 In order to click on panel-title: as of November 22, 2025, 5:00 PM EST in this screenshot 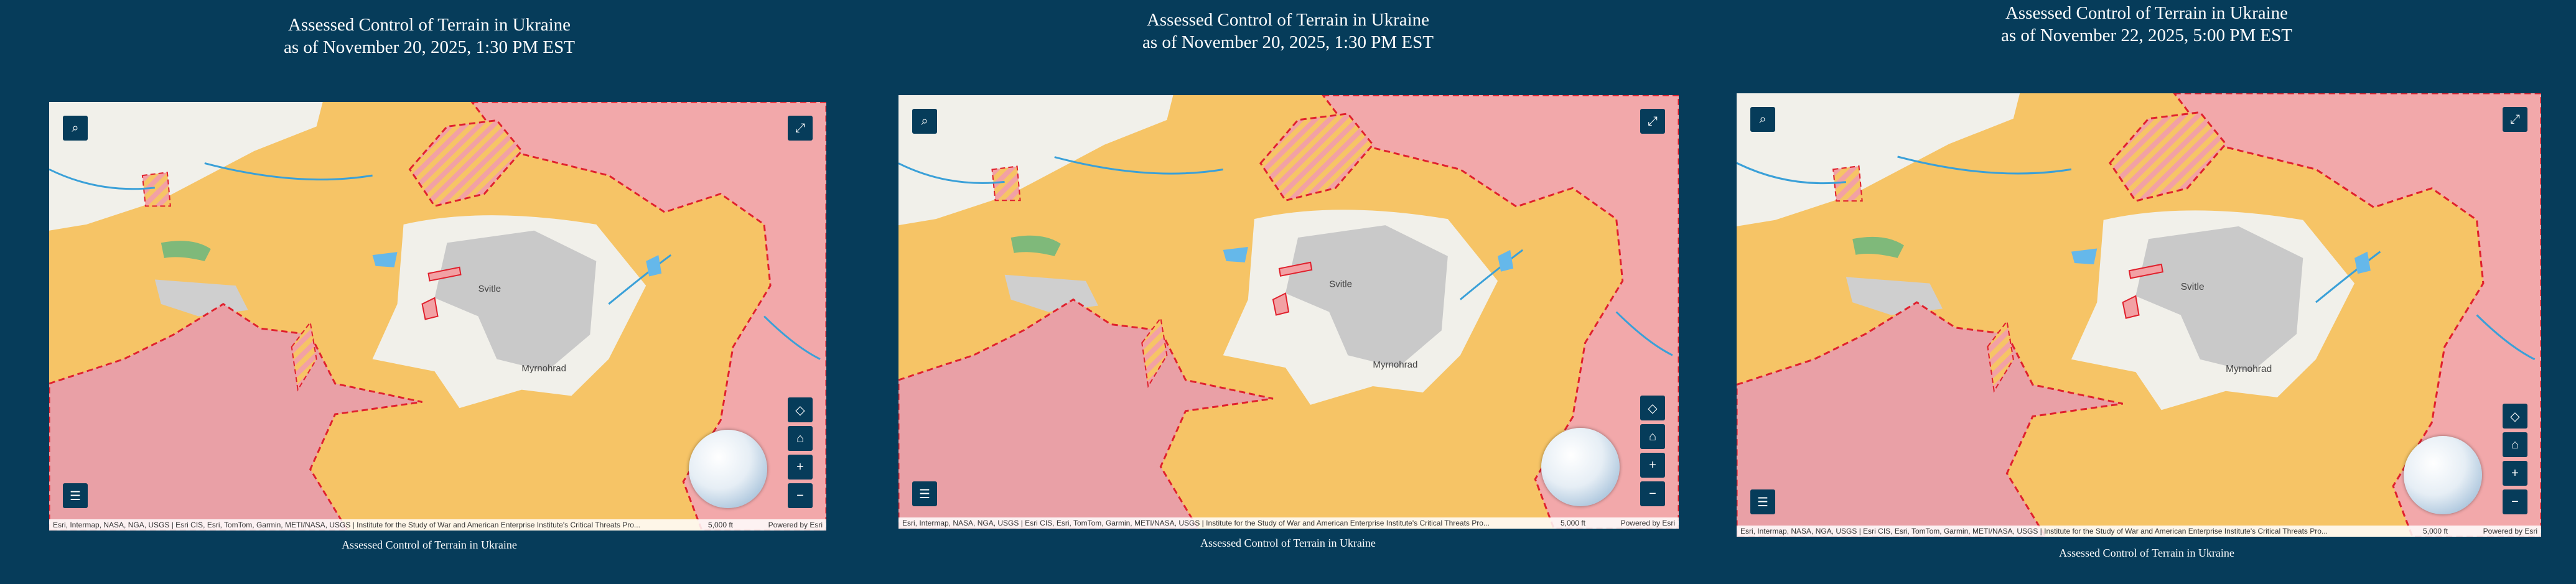, I will do `click(2146, 35)`.